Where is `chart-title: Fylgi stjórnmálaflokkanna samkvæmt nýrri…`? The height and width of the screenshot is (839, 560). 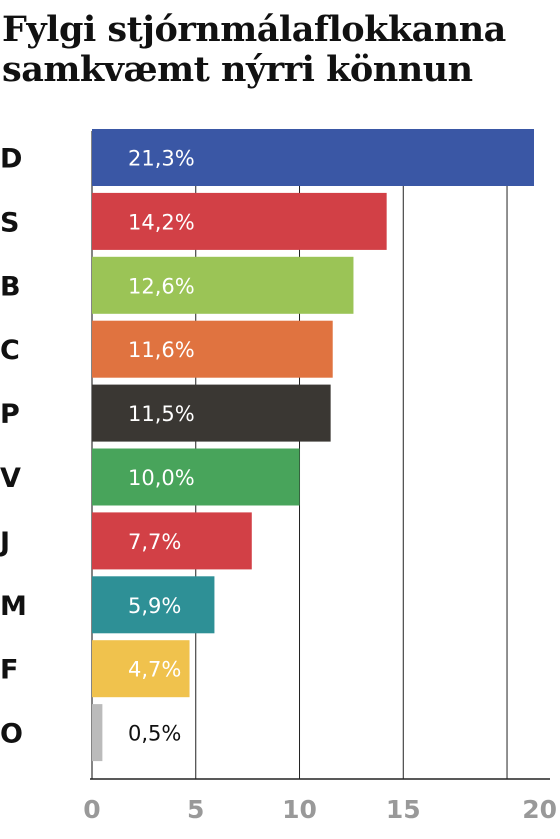
chart-title: Fylgi stjórnmálaflokkanna samkvæmt nýrri… is located at coordinates (278, 50).